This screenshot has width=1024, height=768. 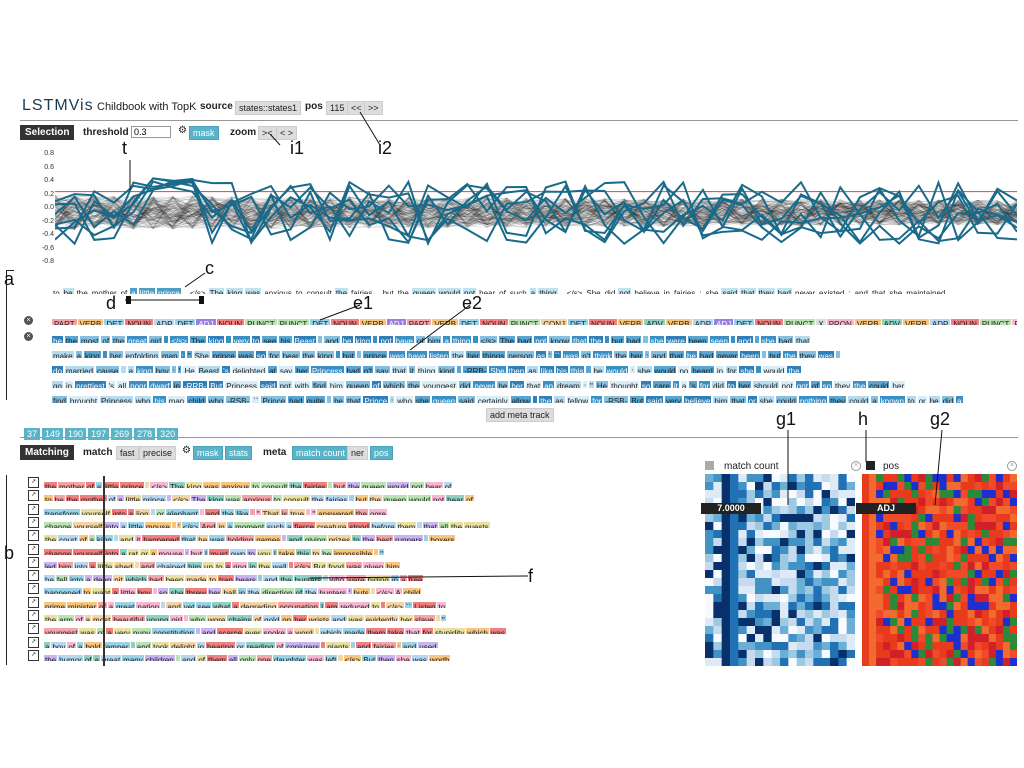 What do you see at coordinates (345, 322) in the screenshot?
I see `pos-token: NOUN` at bounding box center [345, 322].